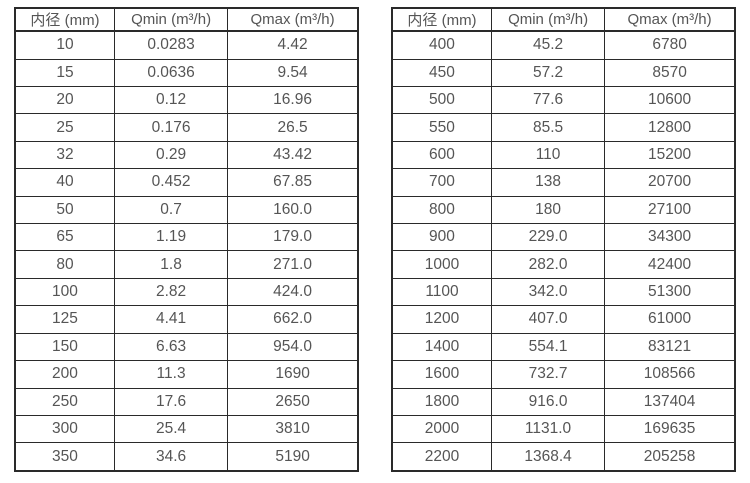 This screenshot has width=750, height=483. What do you see at coordinates (64, 127) in the screenshot?
I see `table-cell: 25` at bounding box center [64, 127].